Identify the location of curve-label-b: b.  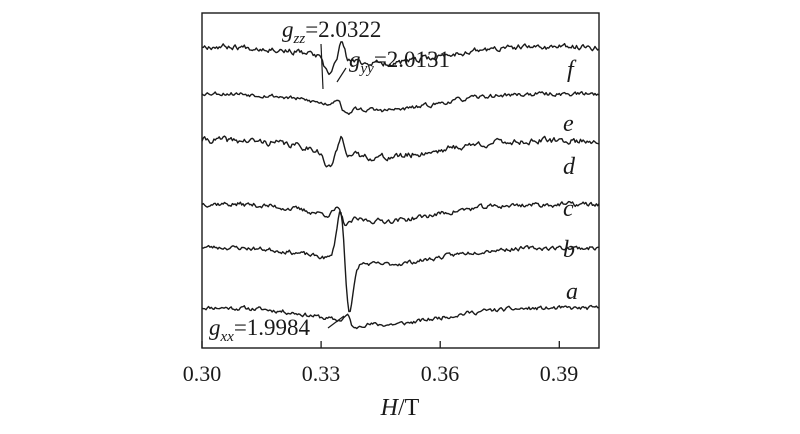
(569, 250).